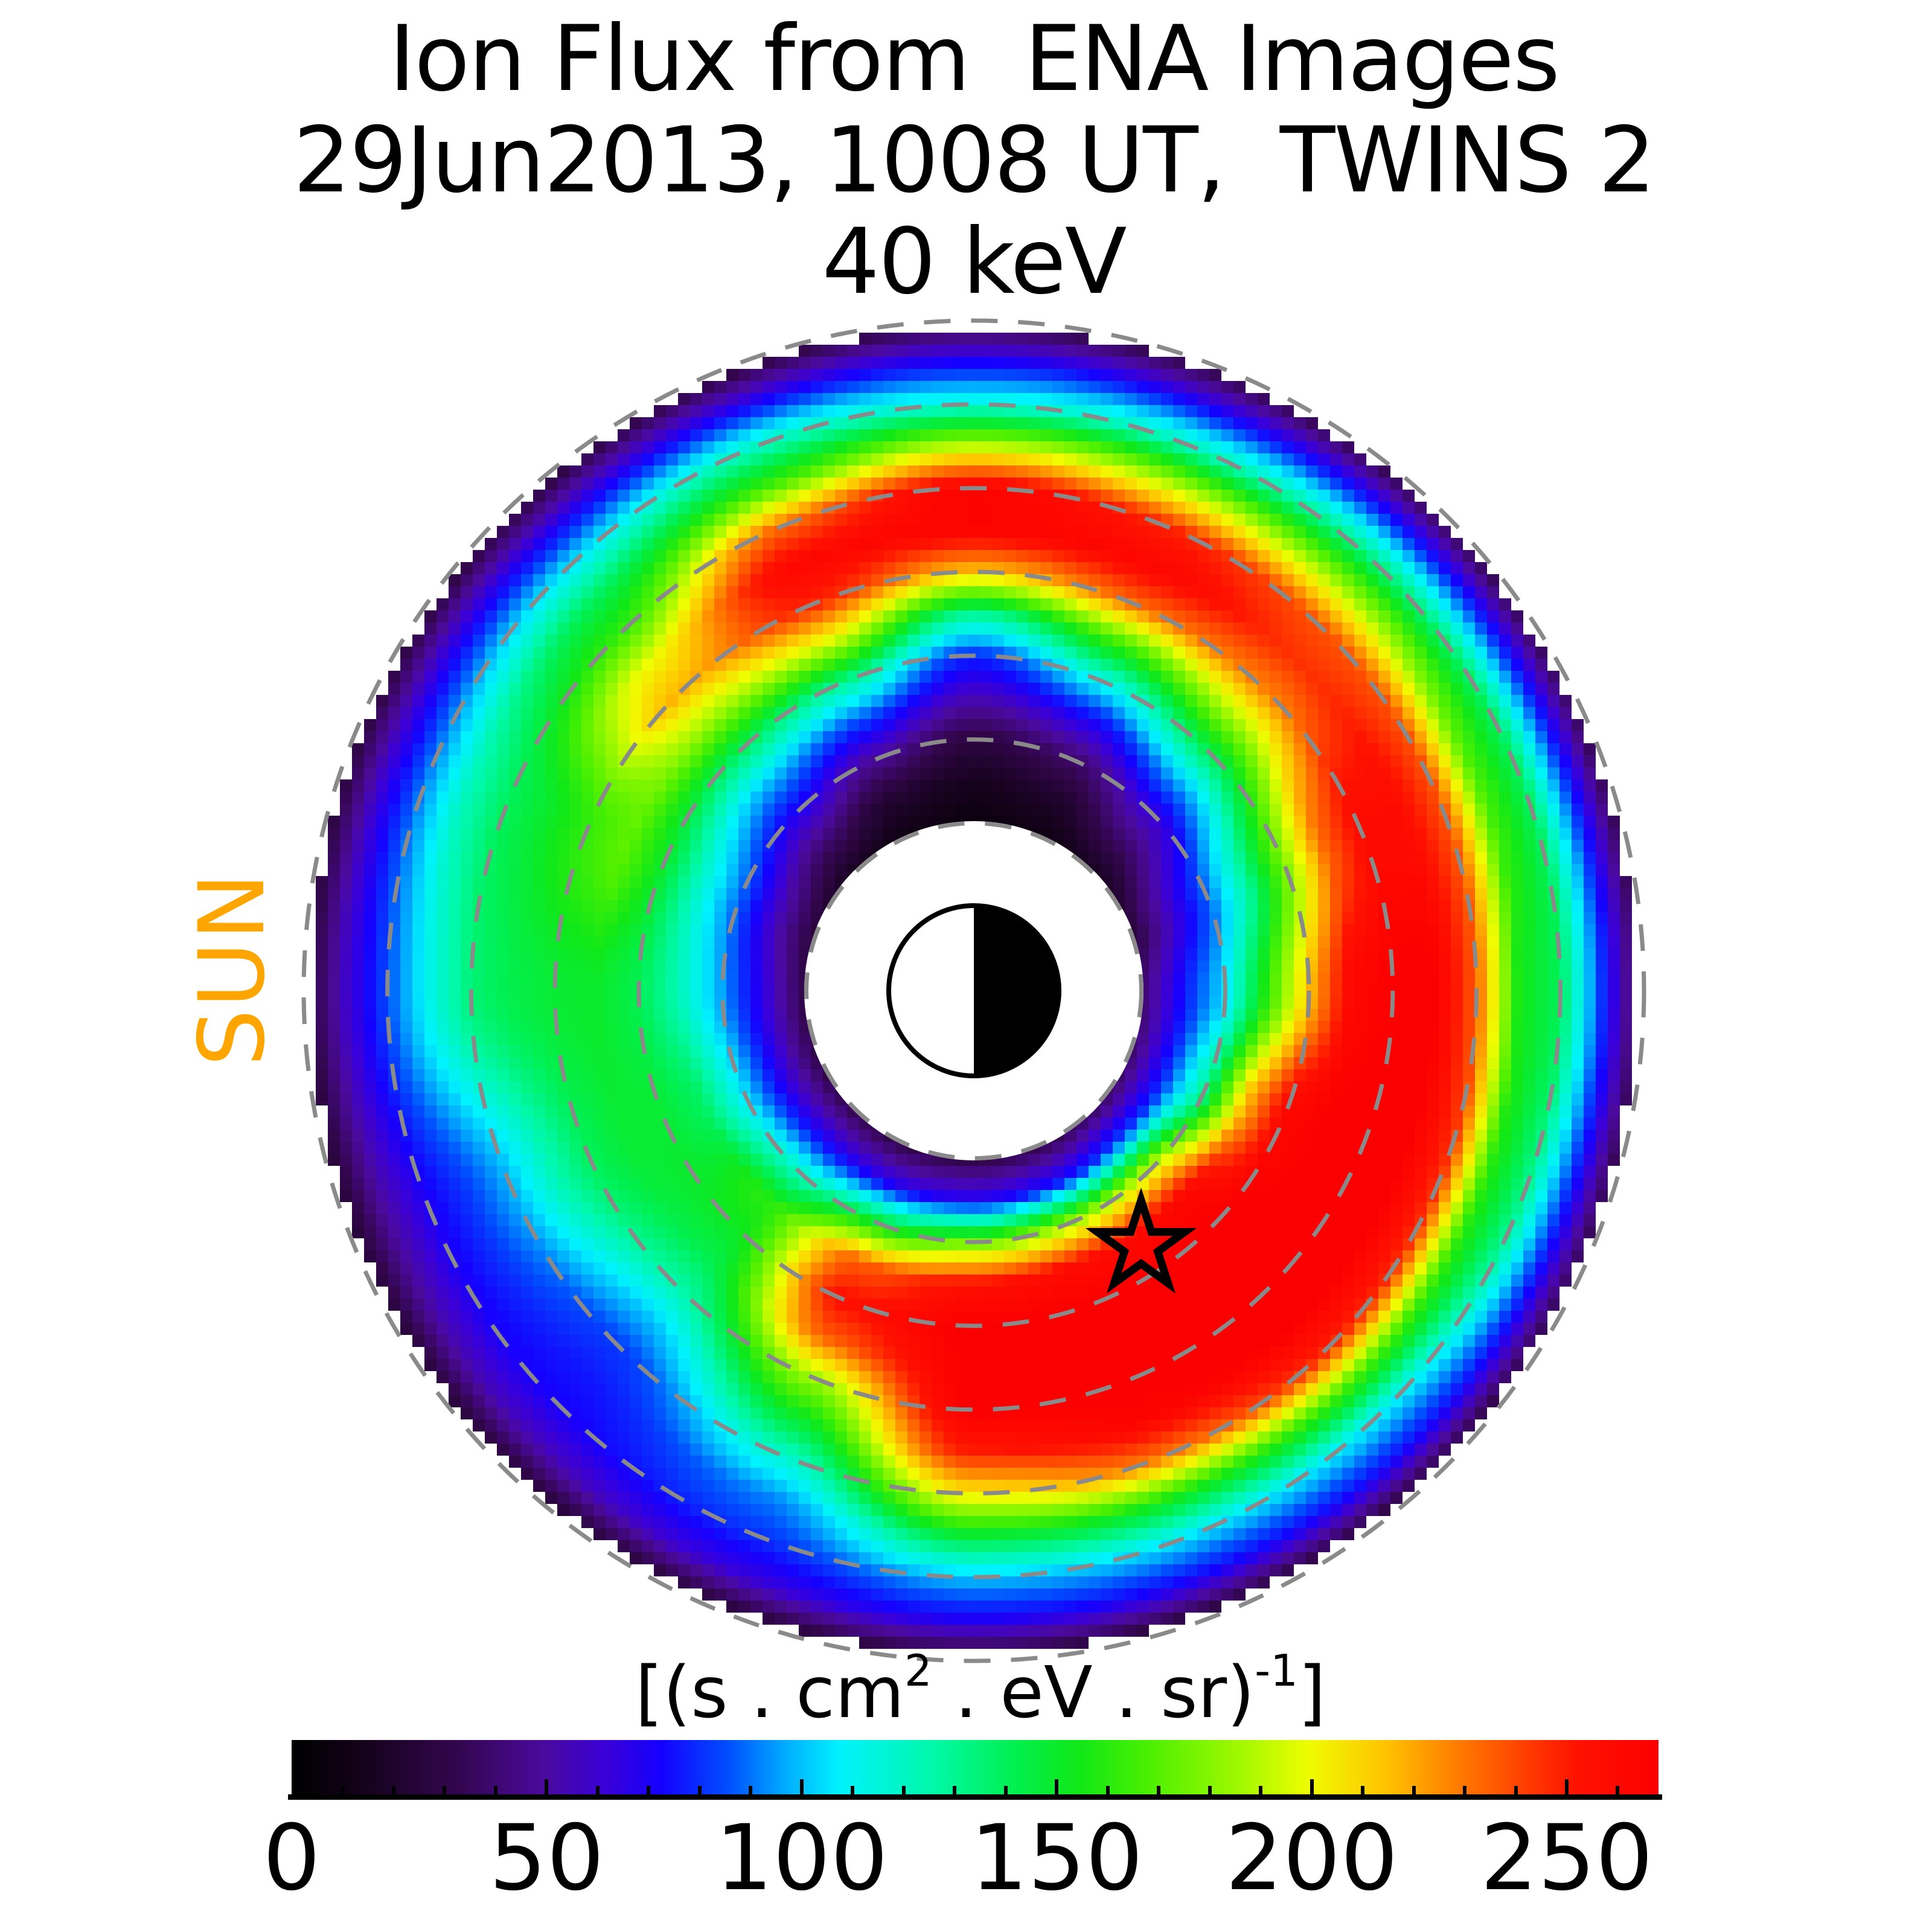 The height and width of the screenshot is (1932, 1932). I want to click on title-line-3: 40 keV, so click(974, 262).